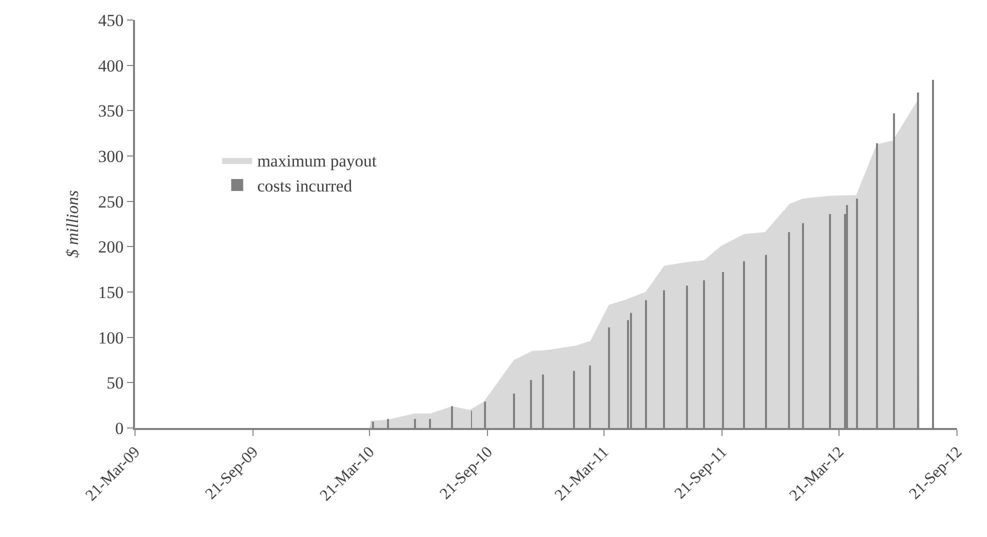 The height and width of the screenshot is (537, 987). What do you see at coordinates (119, 428) in the screenshot?
I see `y-tick-label: 0` at bounding box center [119, 428].